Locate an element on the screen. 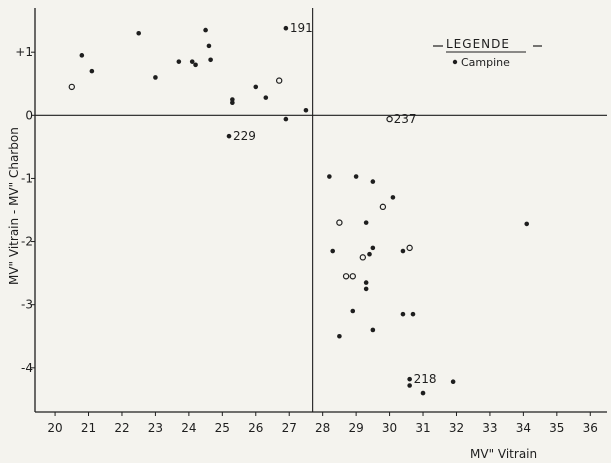  x-tick-label: 28 is located at coordinates (322, 428).